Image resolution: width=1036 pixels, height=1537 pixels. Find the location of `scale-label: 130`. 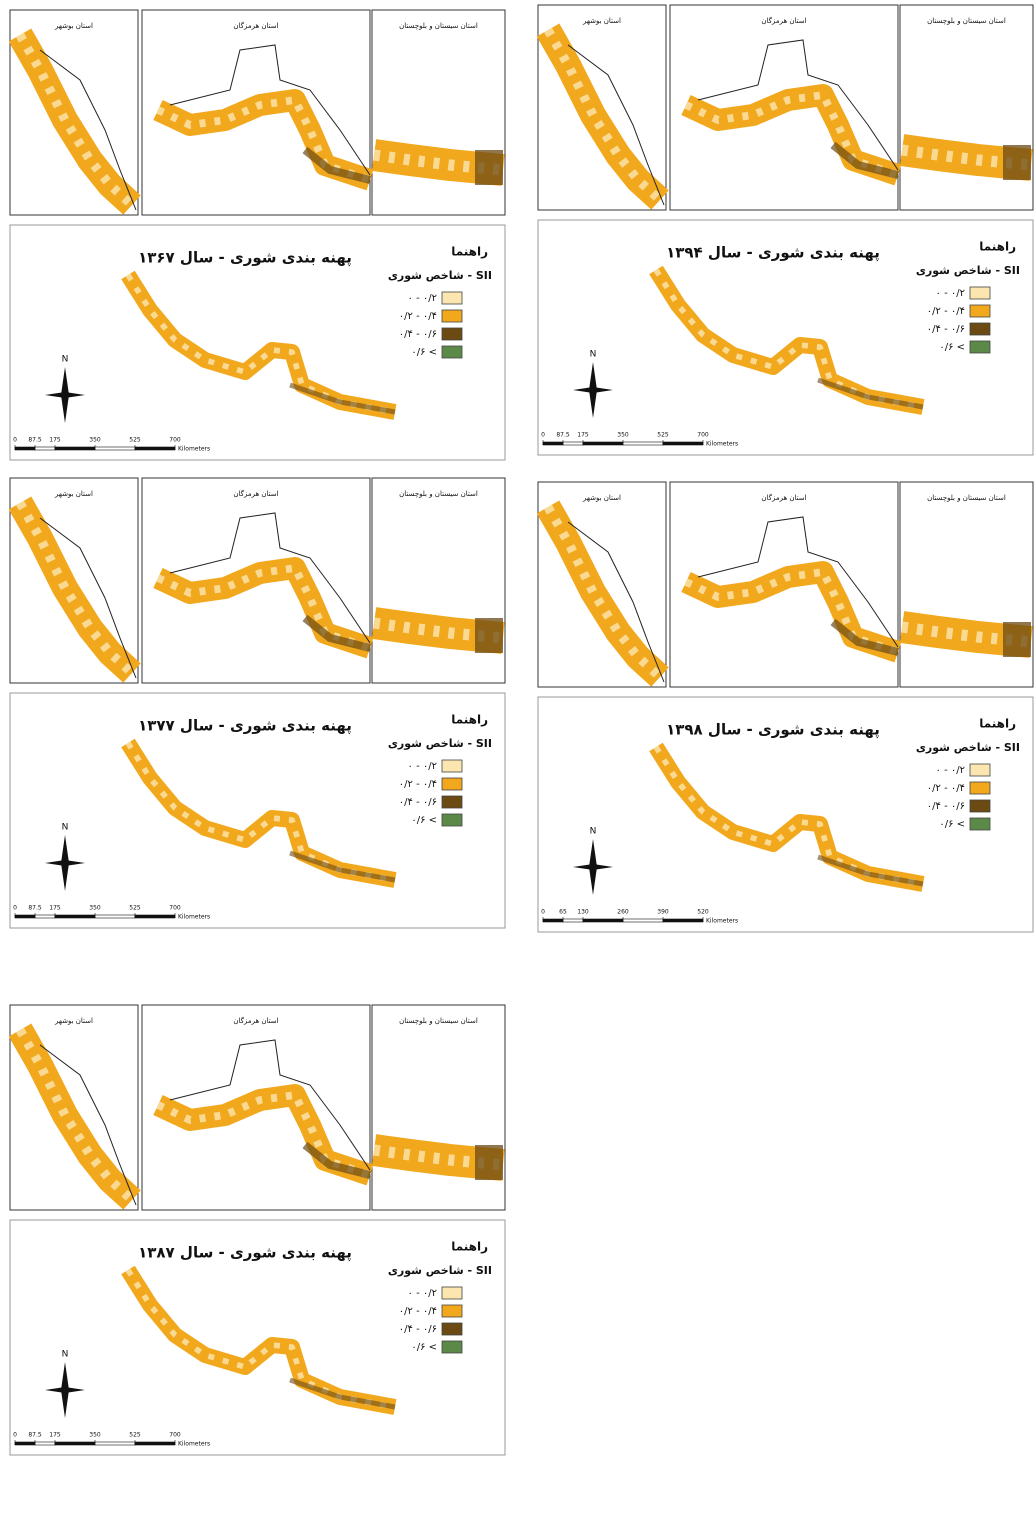

scale-label: 130 is located at coordinates (583, 912).